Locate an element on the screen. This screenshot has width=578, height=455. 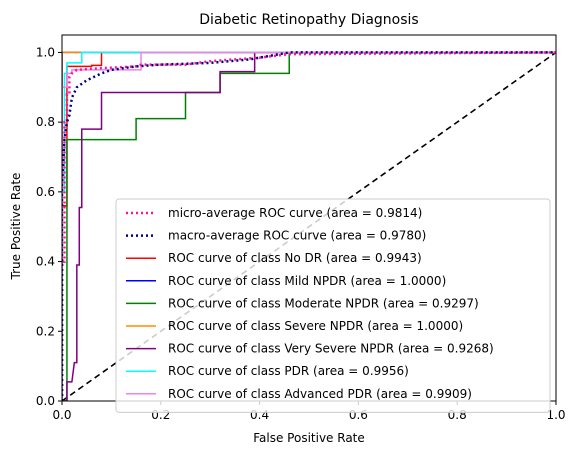
x-tick-label: 0.0 is located at coordinates (61, 415).